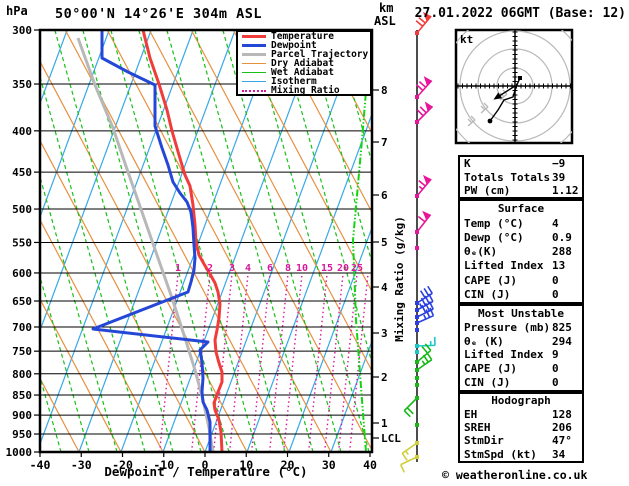  Describe the element at coordinates (329, 465) in the screenshot. I see `temperature-tick-label: 30` at that location.